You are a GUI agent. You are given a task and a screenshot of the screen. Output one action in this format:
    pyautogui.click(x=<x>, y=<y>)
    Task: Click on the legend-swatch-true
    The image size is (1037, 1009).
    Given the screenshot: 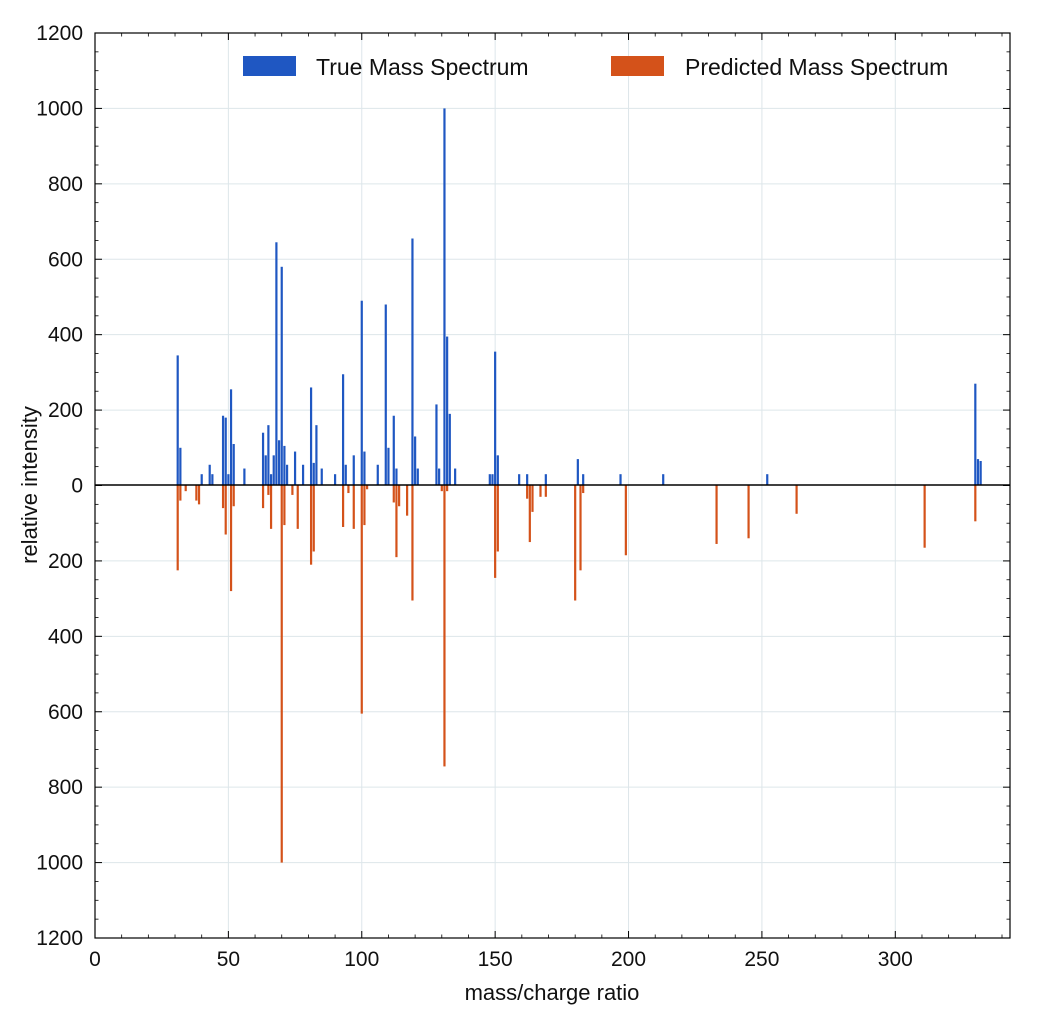 What is the action you would take?
    pyautogui.click(x=269, y=66)
    